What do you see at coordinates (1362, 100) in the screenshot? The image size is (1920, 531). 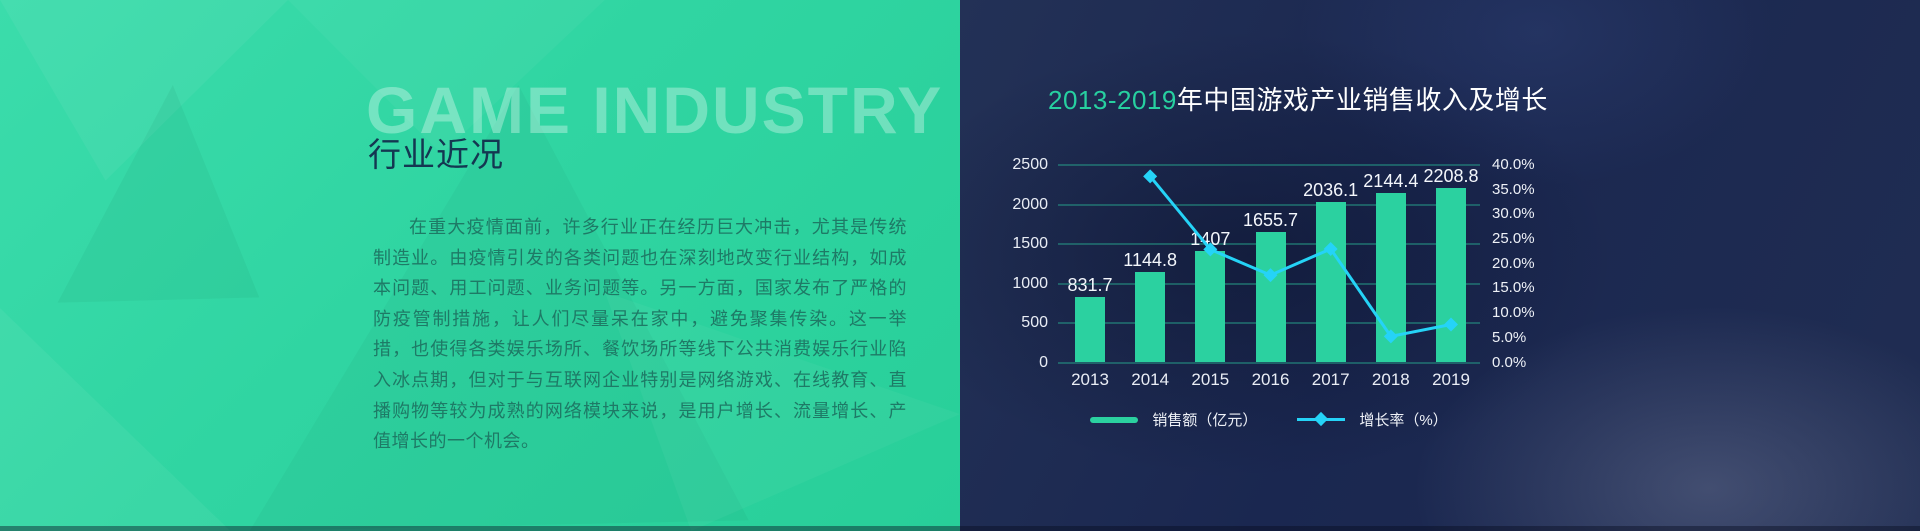 I see `chart-title-text: 年中国游戏产业销售收入及增长` at bounding box center [1362, 100].